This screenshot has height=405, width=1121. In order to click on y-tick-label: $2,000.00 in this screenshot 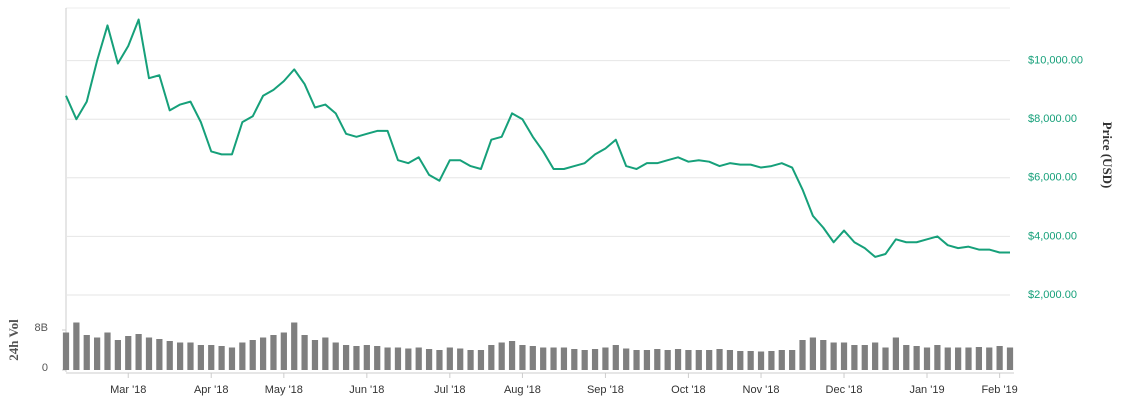, I will do `click(1052, 295)`.